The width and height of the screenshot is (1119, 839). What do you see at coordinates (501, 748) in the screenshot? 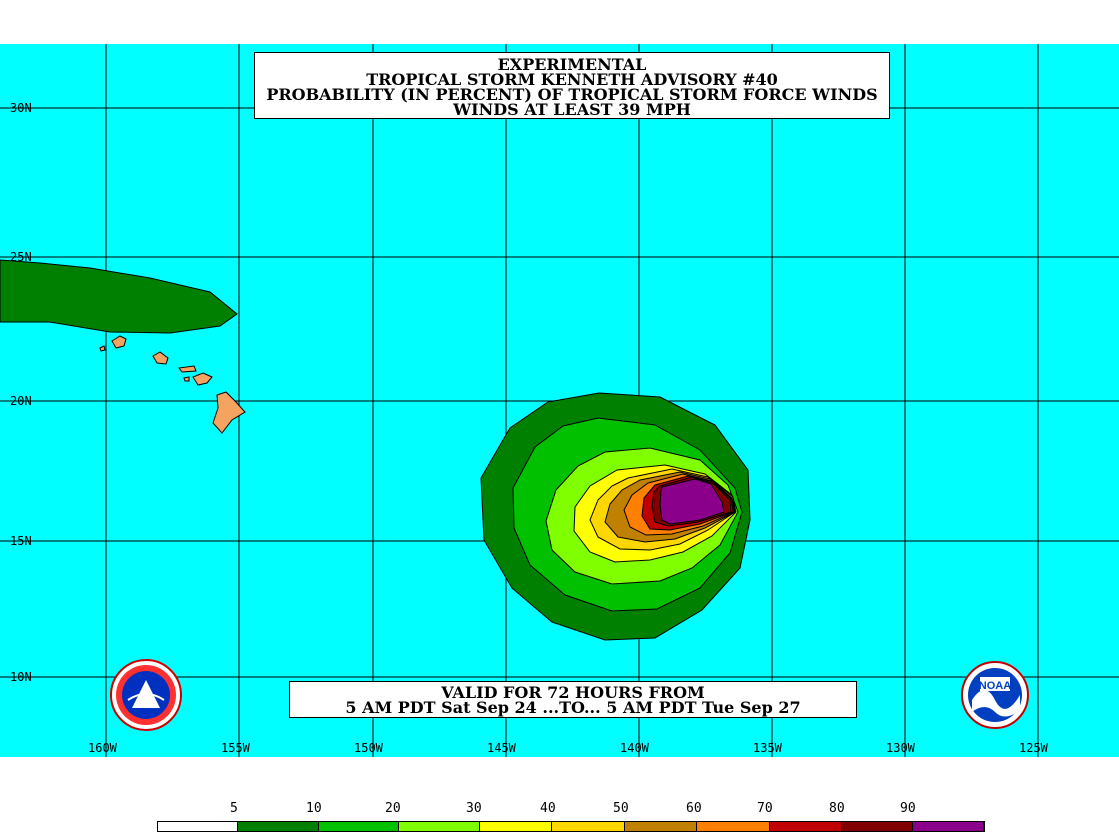
I see `lon-label-145w: 145W` at bounding box center [501, 748].